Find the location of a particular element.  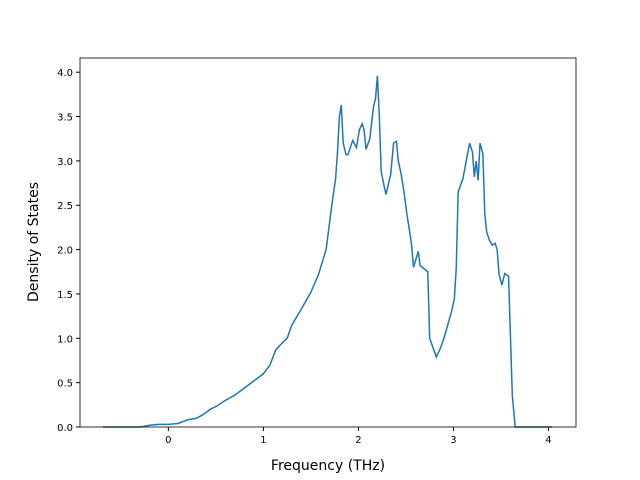

y-tick-label: 1.5 is located at coordinates (65, 295).